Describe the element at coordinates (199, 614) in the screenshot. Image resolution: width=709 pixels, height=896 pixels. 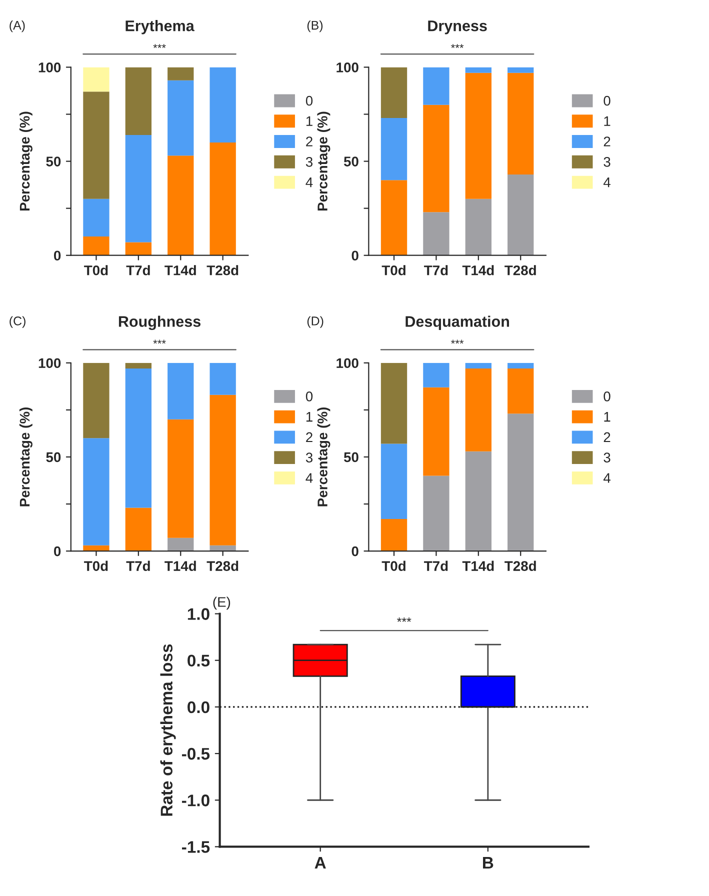
I see `y-tick-label: 1.0` at that location.